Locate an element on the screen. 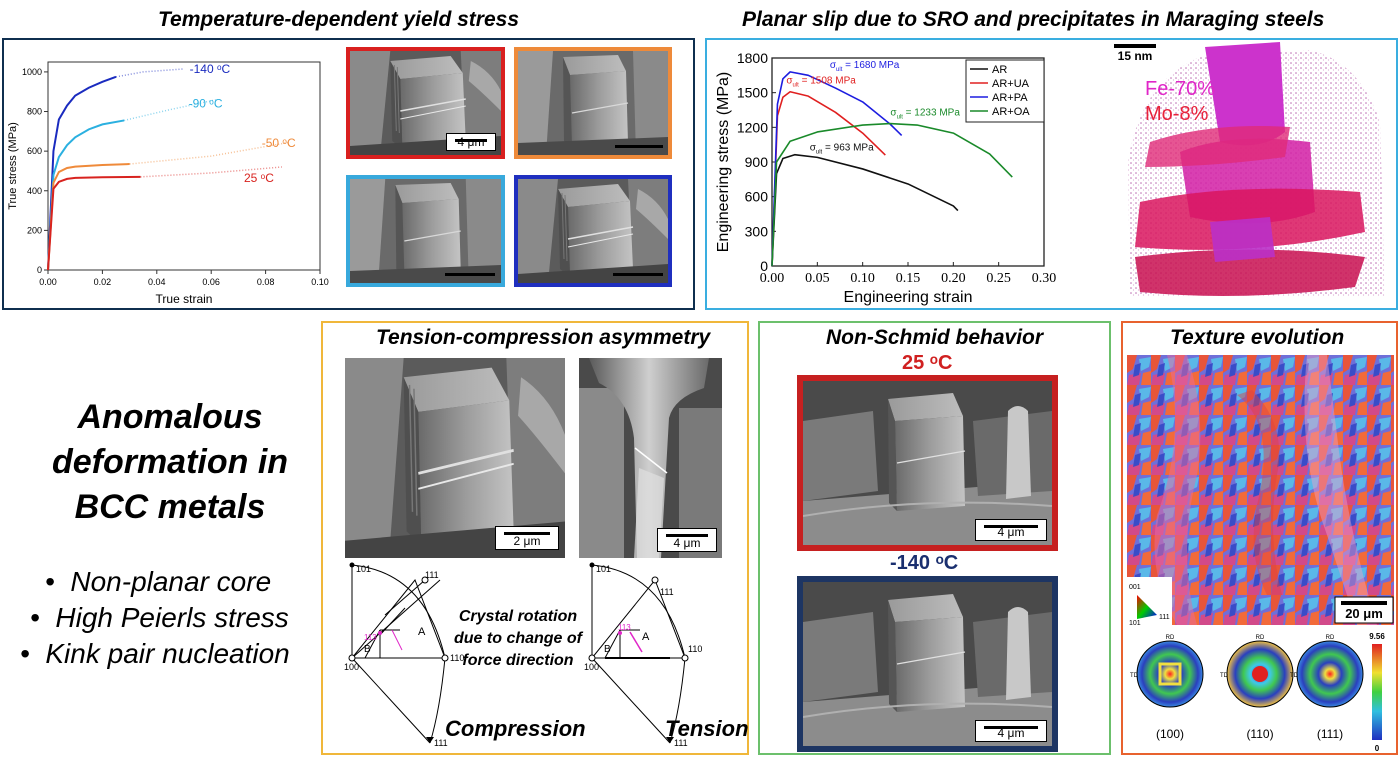  svg-text: 0 is located at coordinates (1377, 748).